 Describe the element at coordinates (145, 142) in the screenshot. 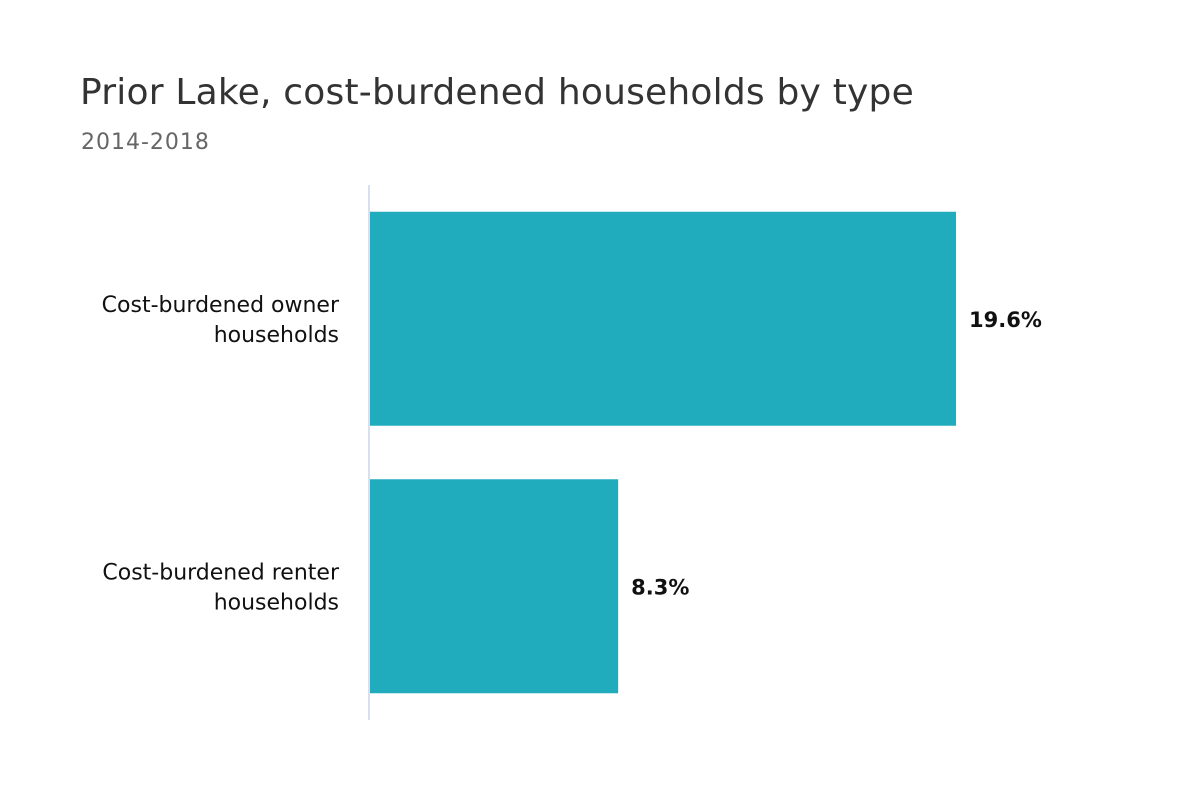

I see `chart-subtitle: 2014-2018` at that location.